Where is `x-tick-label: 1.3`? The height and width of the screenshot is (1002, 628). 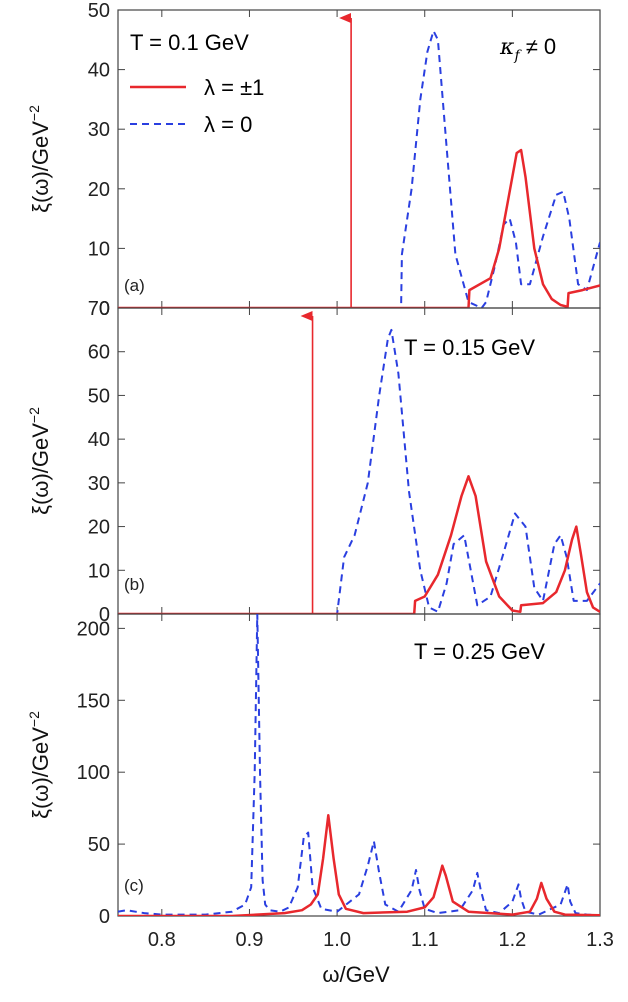
x-tick-label: 1.3 is located at coordinates (600, 940).